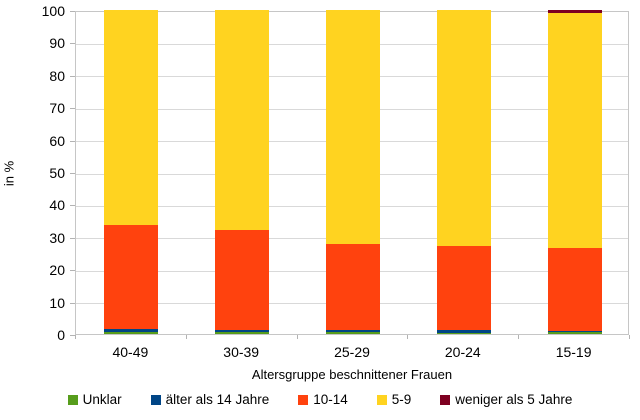 The width and height of the screenshot is (640, 420). Describe the element at coordinates (352, 374) in the screenshot. I see `x-axis-title: Altersgruppe beschnittener Frauen` at that location.